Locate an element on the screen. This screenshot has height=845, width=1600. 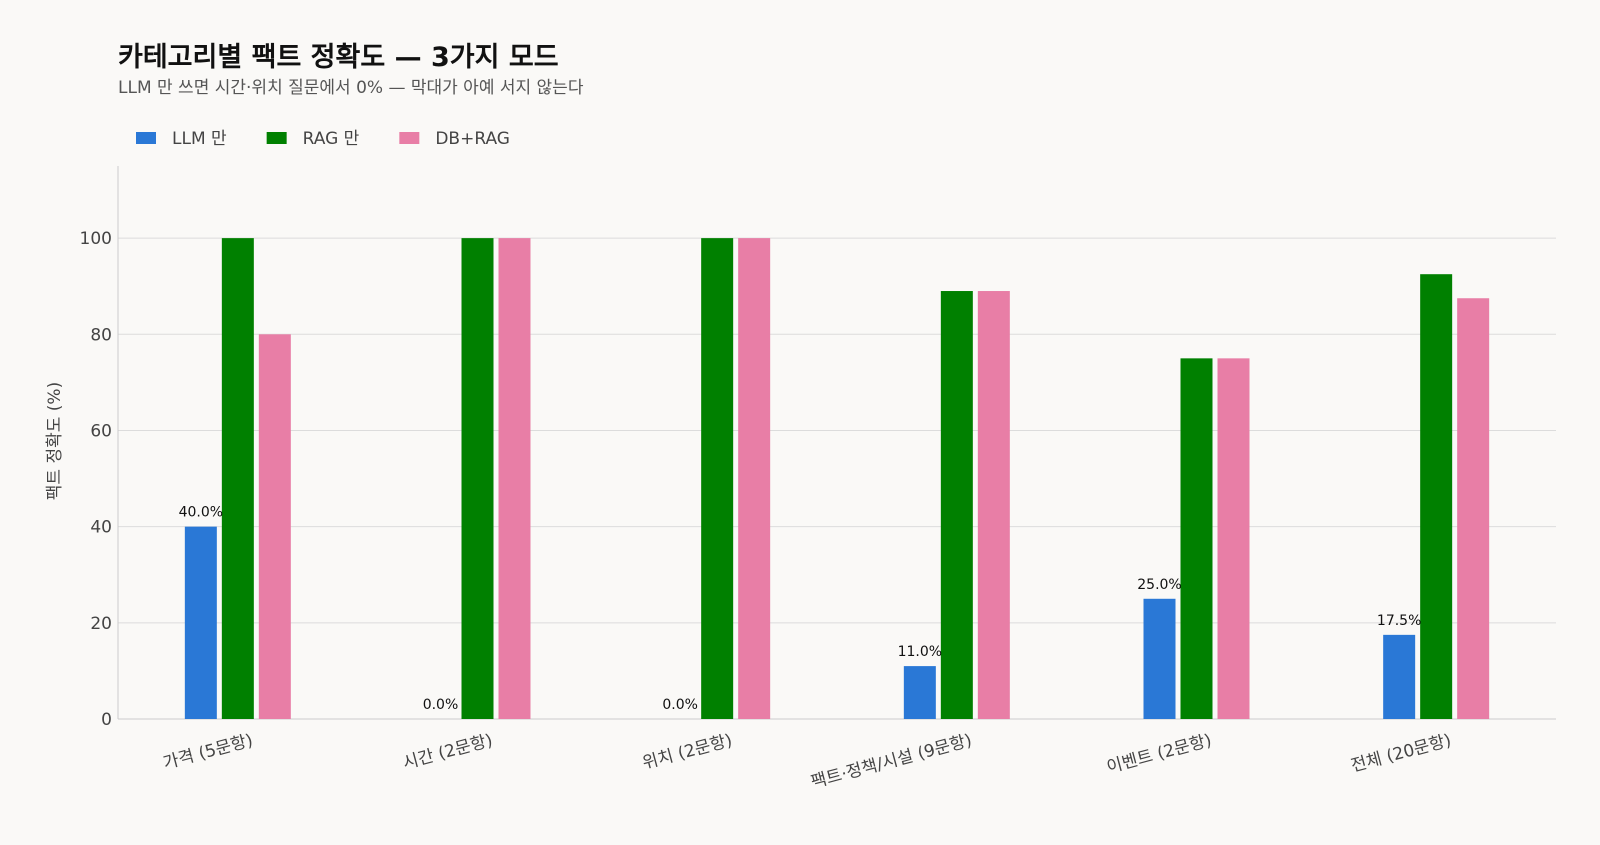
chart-subtitle: LLM 만 쓰면 시간·위치 질문에서 0% — 막대가 아예 서지 않는다 is located at coordinates (351, 88).